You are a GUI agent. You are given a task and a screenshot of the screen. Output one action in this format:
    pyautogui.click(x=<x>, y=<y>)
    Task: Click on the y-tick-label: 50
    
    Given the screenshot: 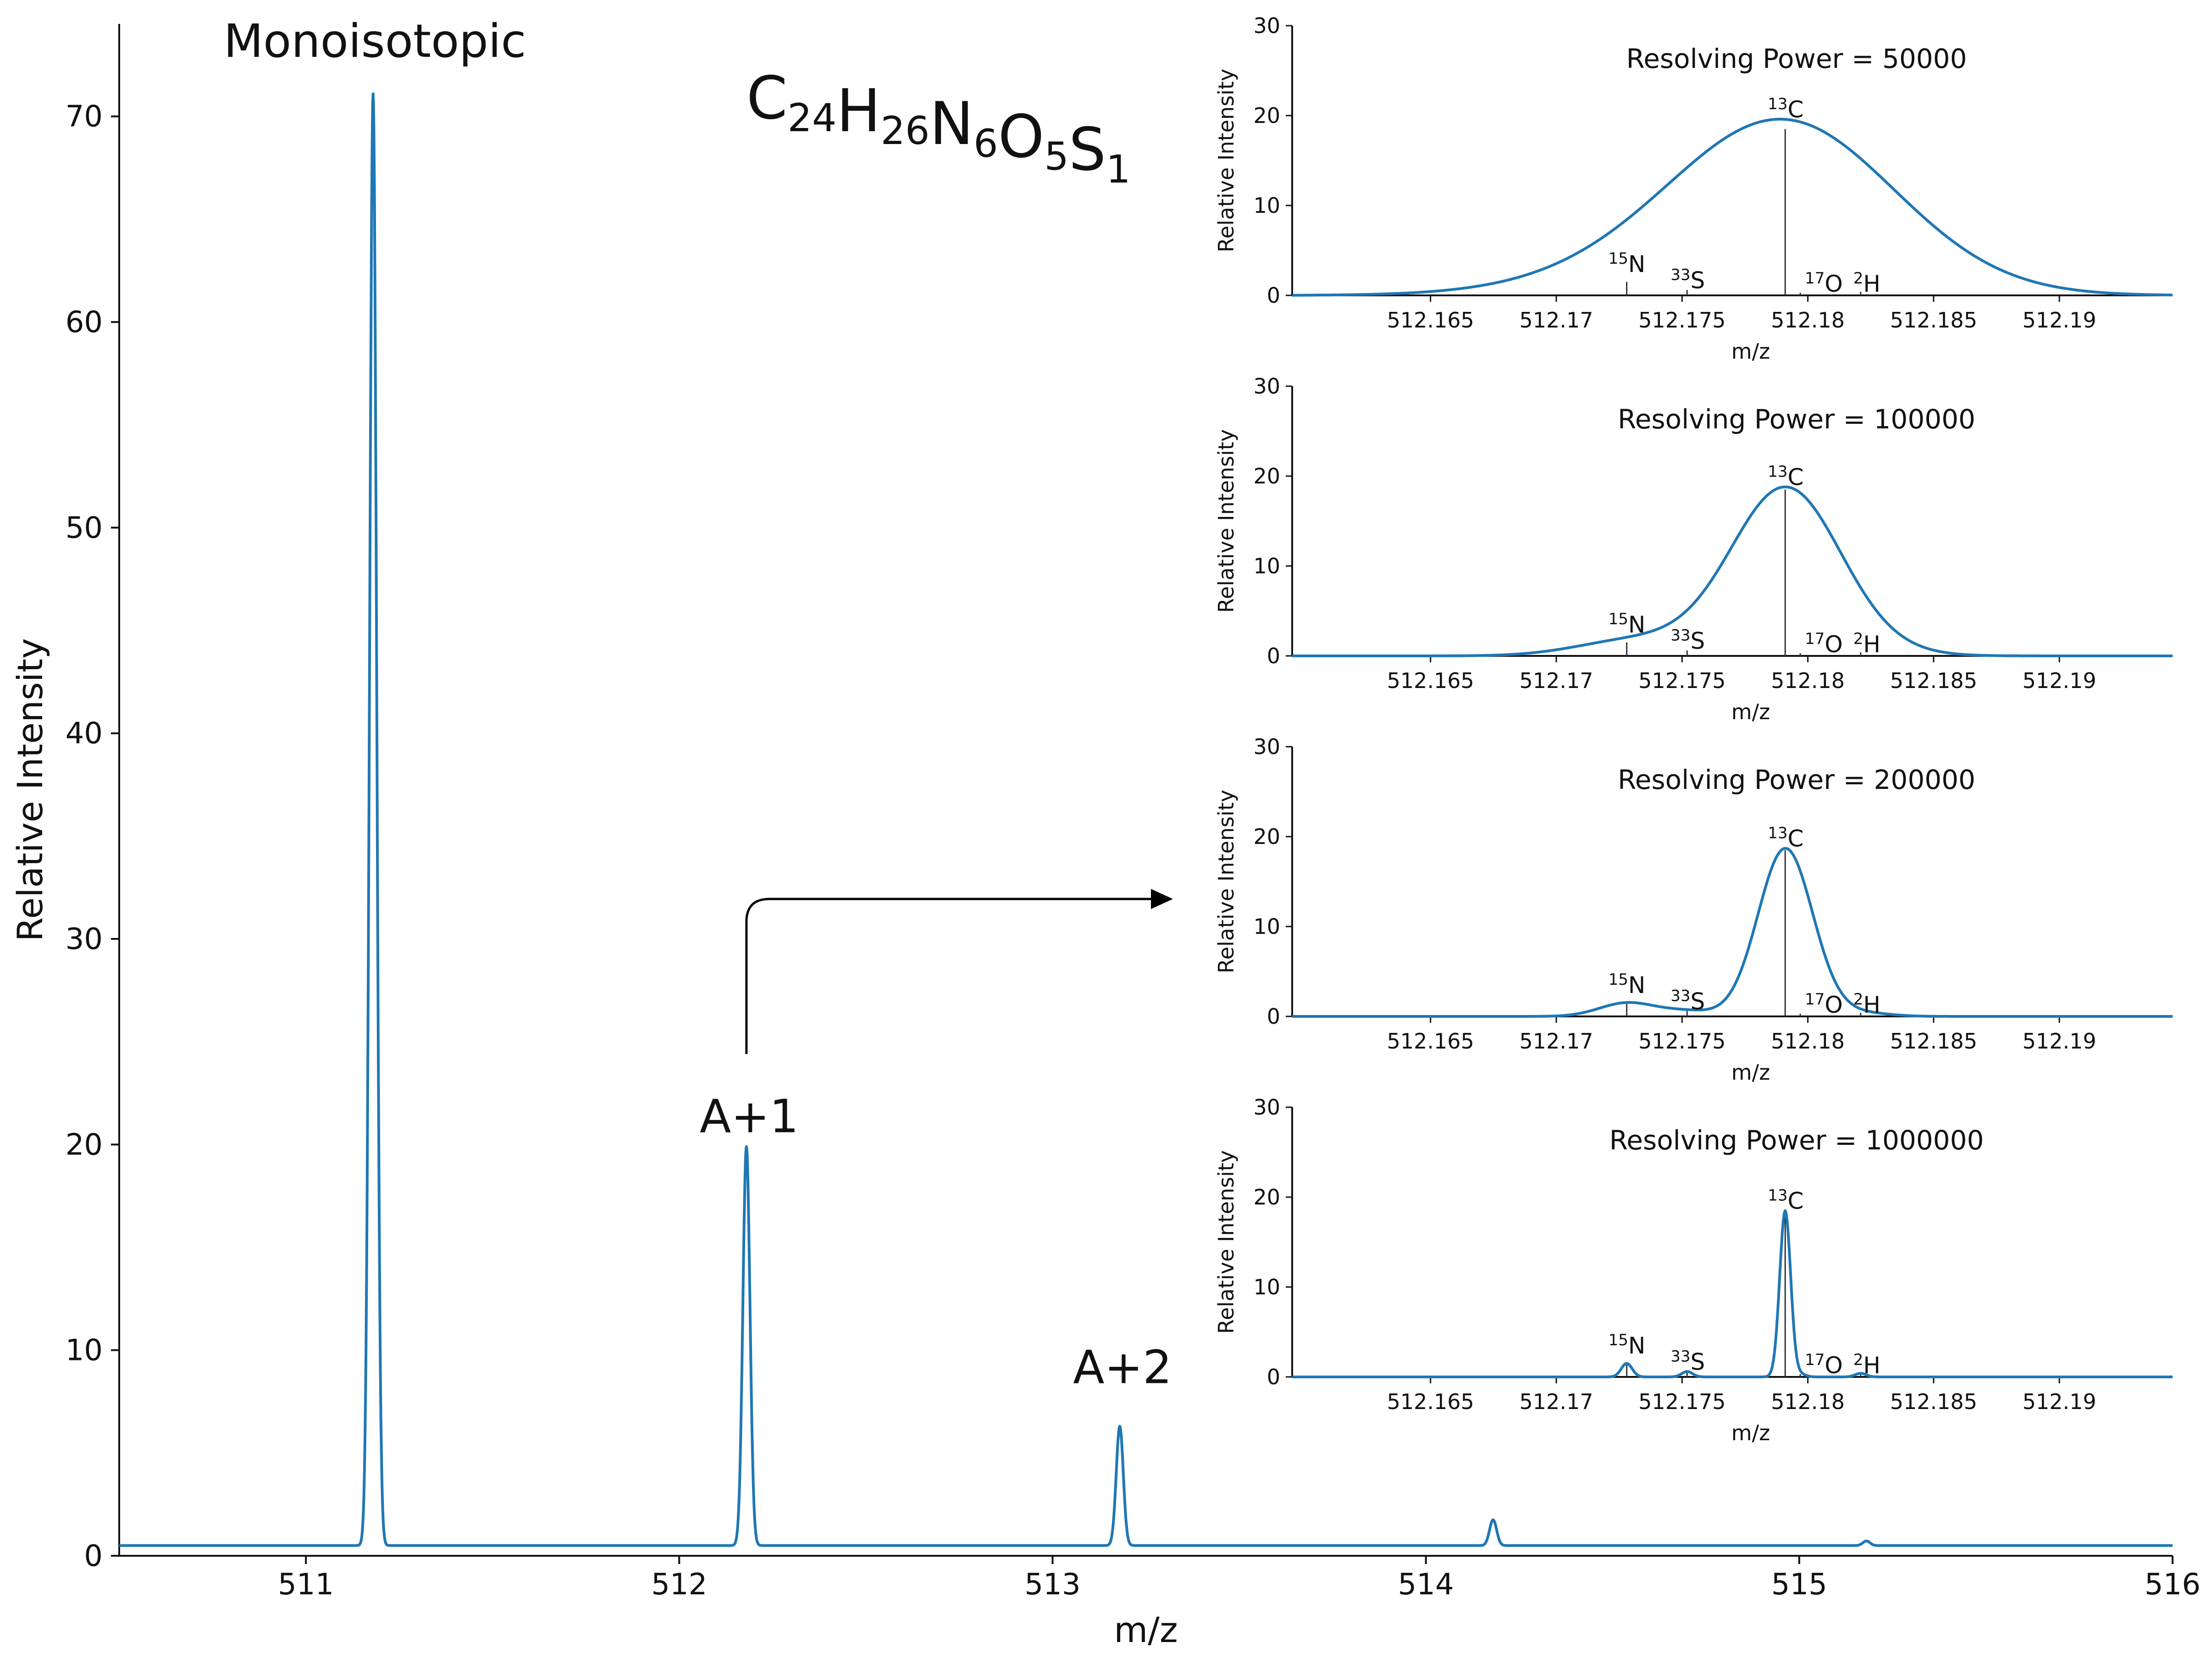 What is the action you would take?
    pyautogui.click(x=84, y=528)
    